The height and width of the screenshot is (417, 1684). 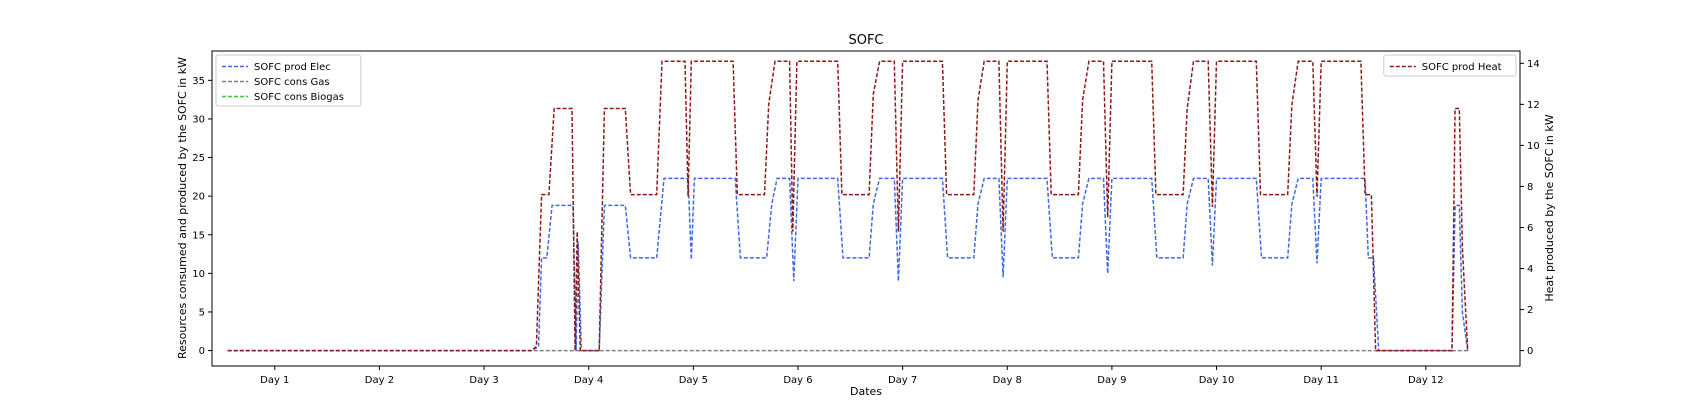 I want to click on y-tick-label-left: 10, so click(x=198, y=274).